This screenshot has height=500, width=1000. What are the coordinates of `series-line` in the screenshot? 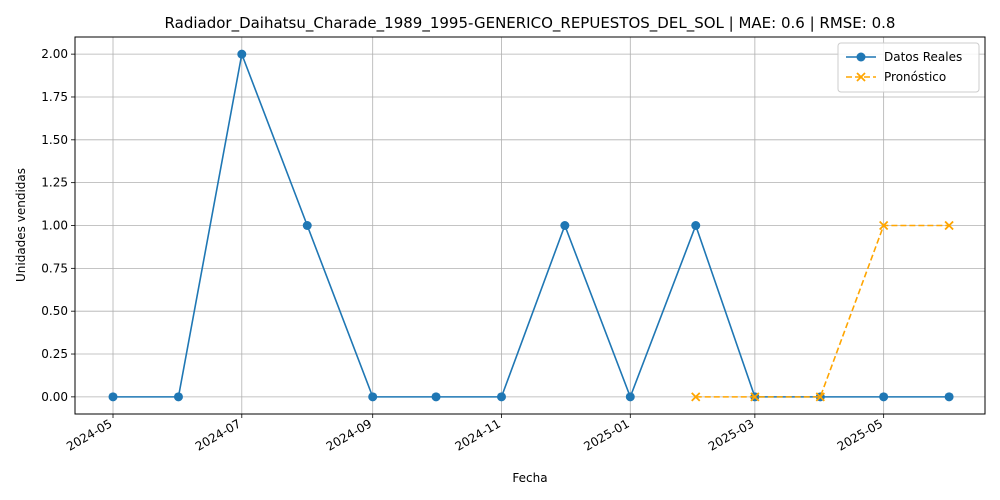 It's located at (822, 311).